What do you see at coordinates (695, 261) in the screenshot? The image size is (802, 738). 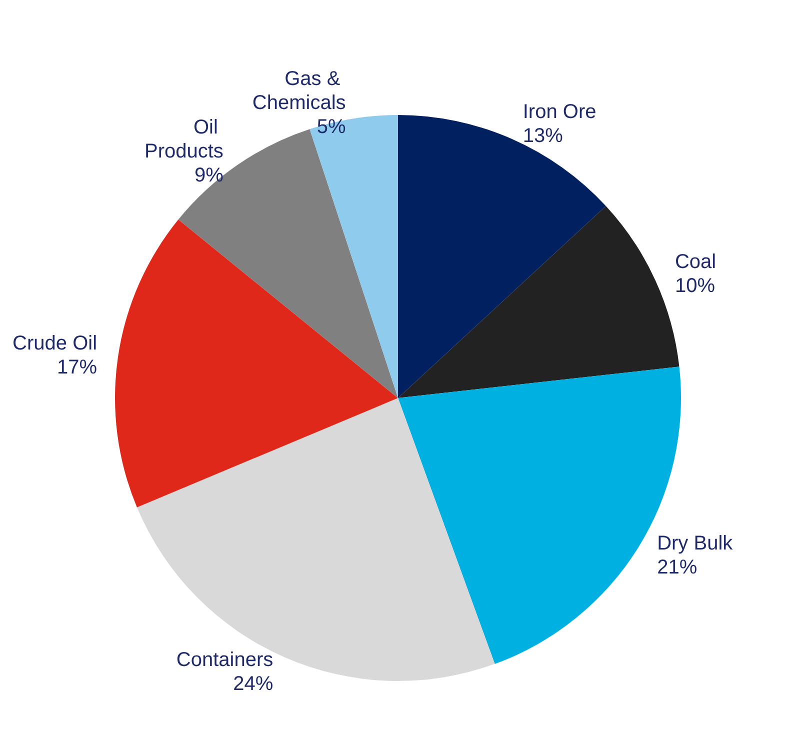 I see `slice-label: Coal` at bounding box center [695, 261].